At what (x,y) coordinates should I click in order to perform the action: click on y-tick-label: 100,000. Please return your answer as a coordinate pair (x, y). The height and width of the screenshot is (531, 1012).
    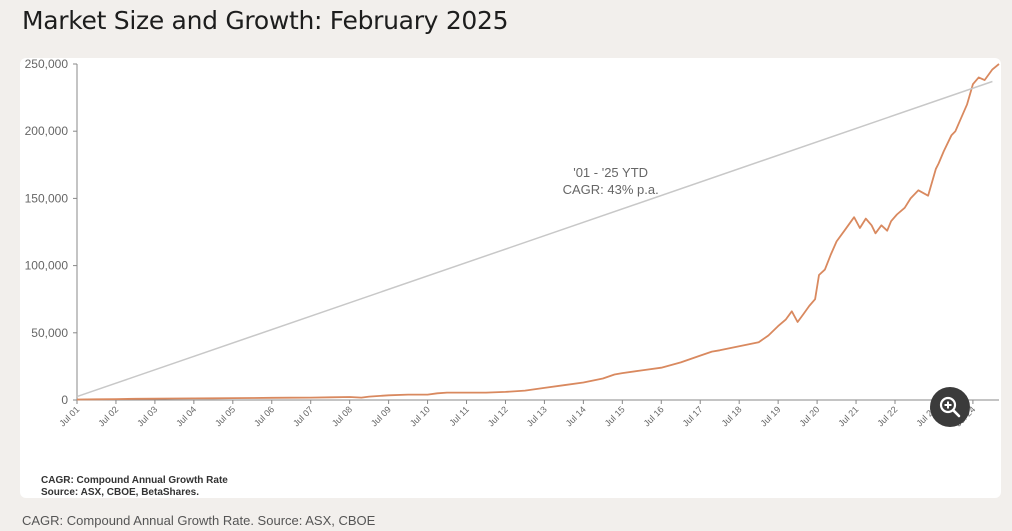
    Looking at the image, I should click on (47, 266).